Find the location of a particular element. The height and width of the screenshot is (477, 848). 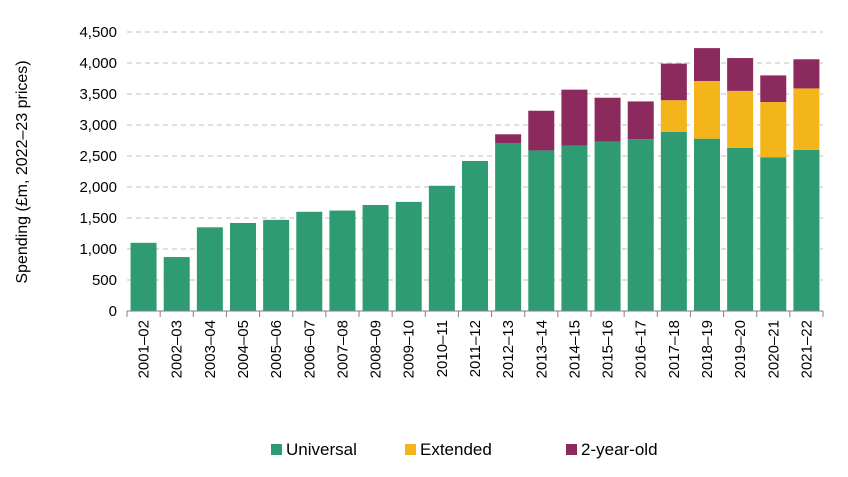

y-tick-label: 1,000 is located at coordinates (98, 249).